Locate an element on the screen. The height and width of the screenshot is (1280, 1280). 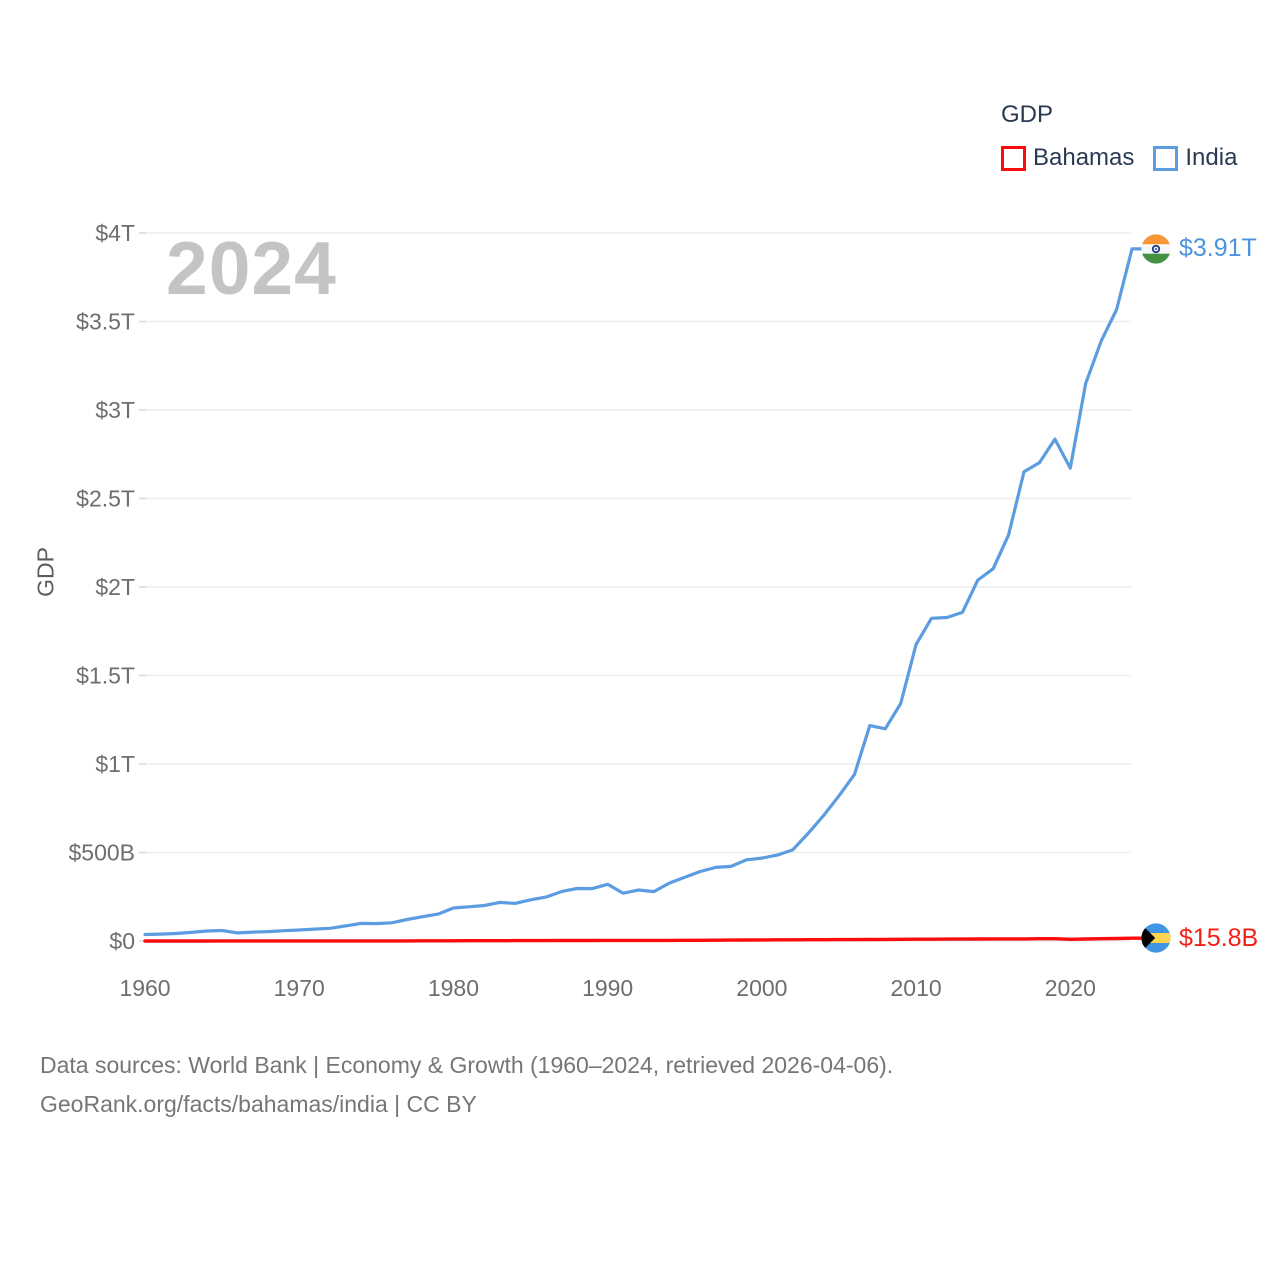
legend-item-bahamas: Bahamas is located at coordinates (1067, 158).